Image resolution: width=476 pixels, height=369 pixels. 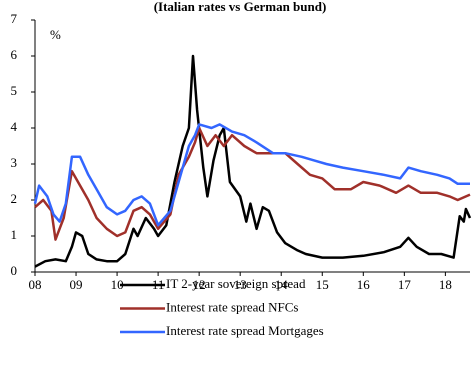 I want to click on x-tick-label: 16, so click(x=364, y=284).